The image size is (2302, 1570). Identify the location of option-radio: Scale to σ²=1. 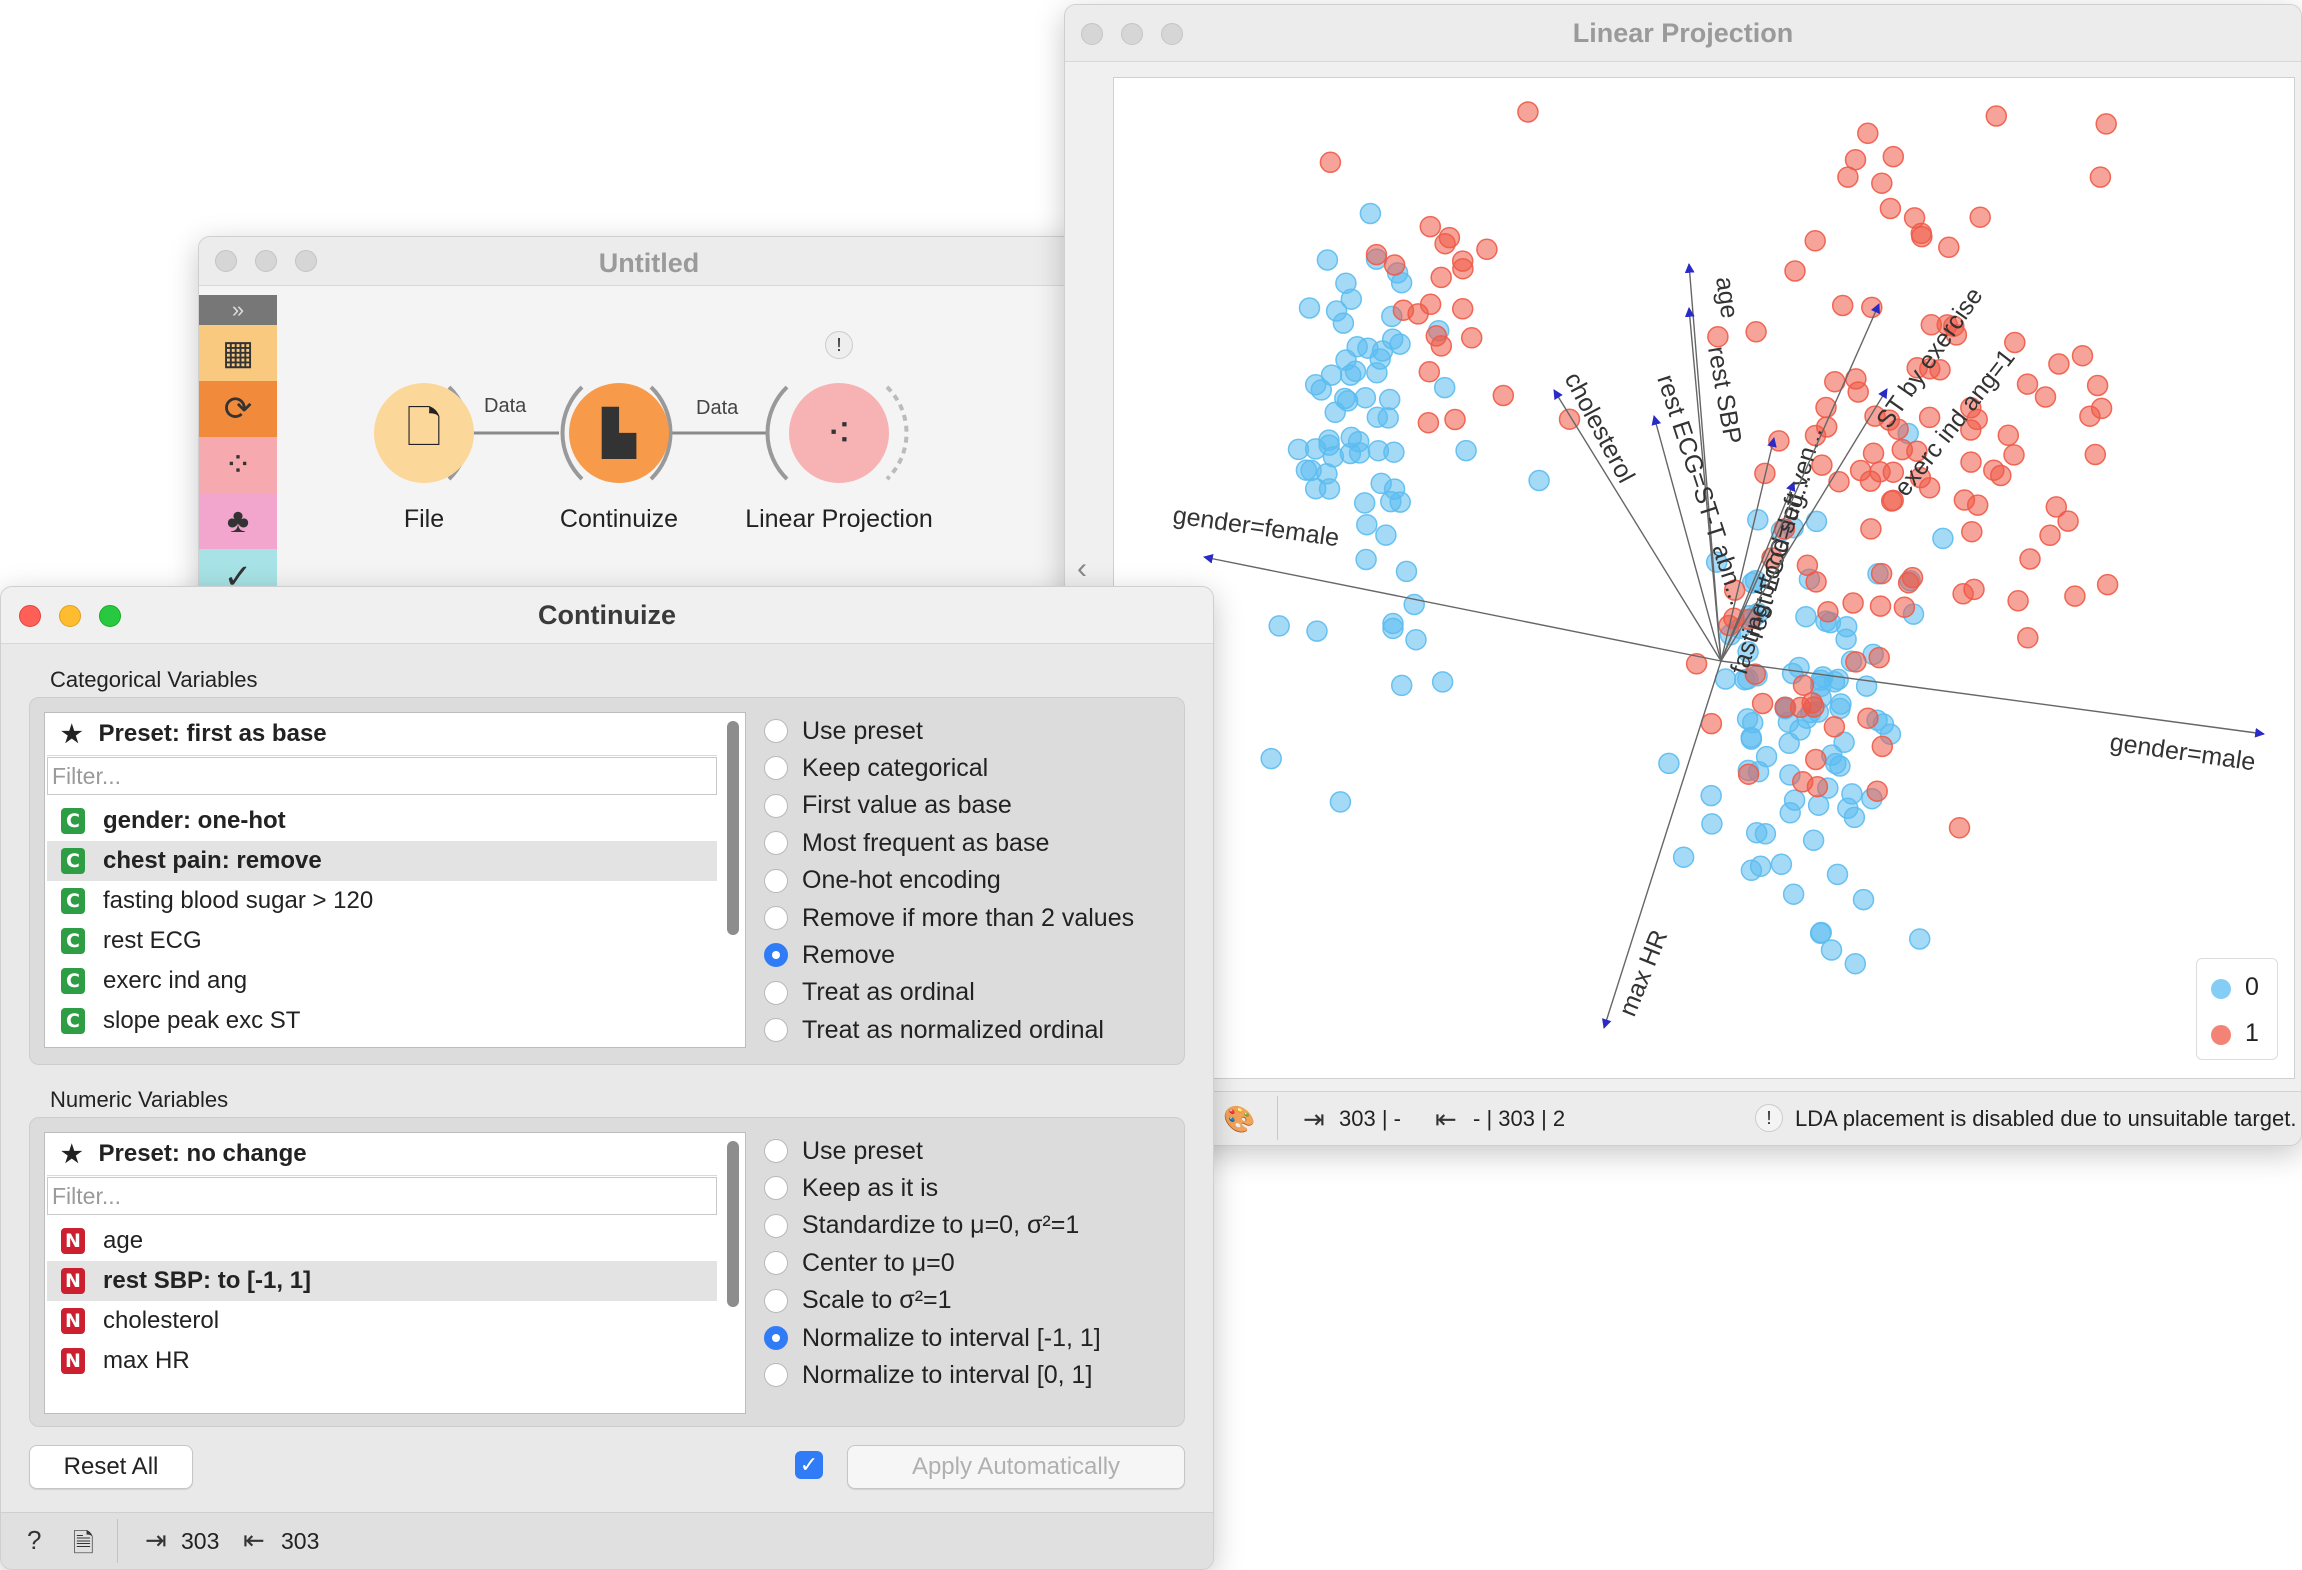
(858, 1301).